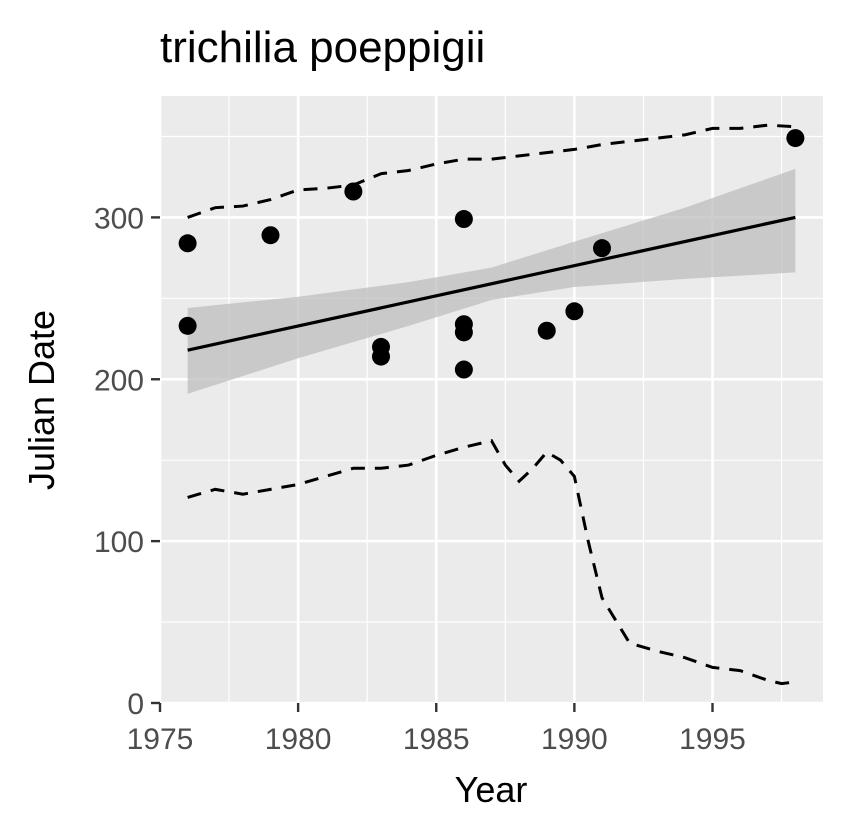 The width and height of the screenshot is (846, 835). I want to click on x-tick-label: 1980, so click(298, 739).